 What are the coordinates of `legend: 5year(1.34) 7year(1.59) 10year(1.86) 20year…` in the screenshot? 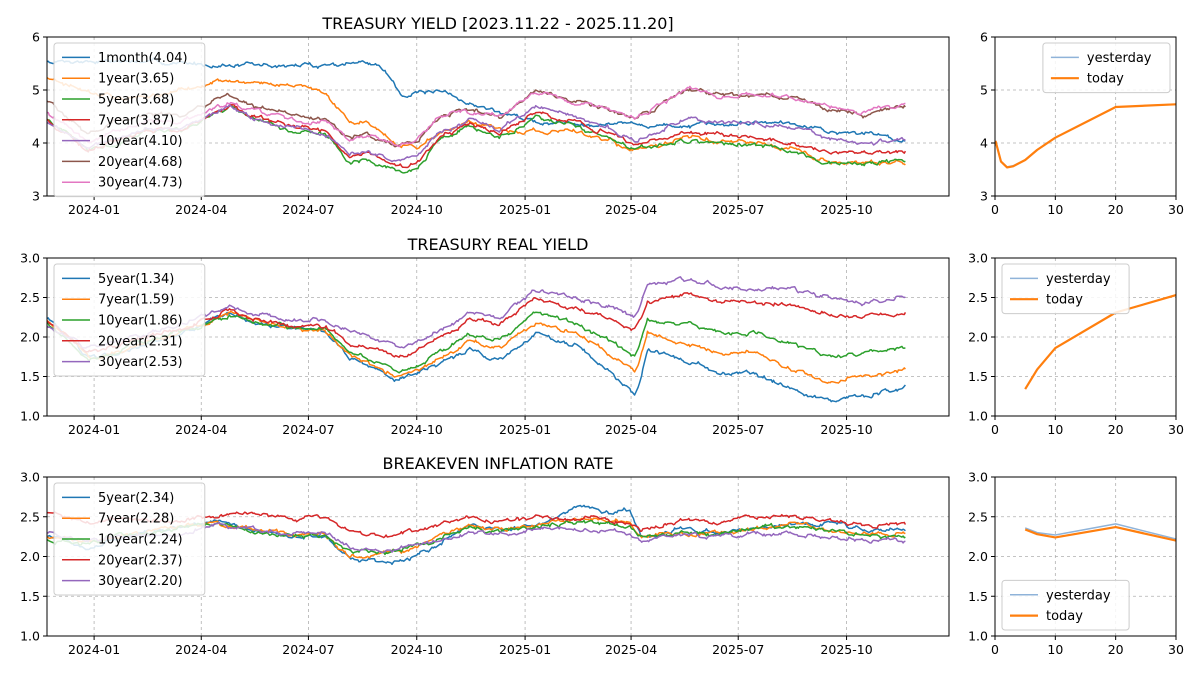 It's located at (129, 320).